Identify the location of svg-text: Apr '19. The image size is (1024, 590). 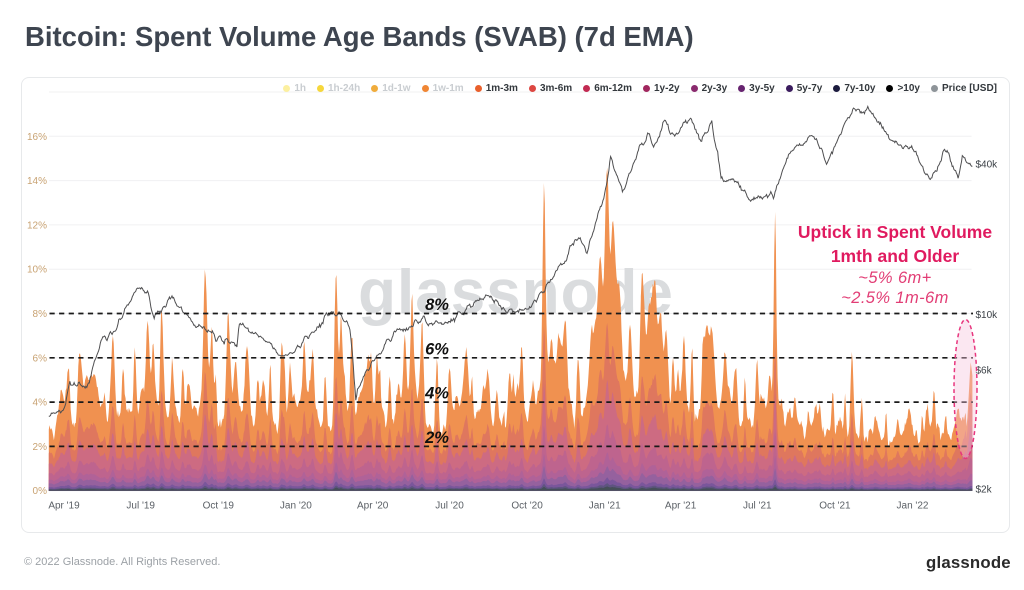
(64, 506).